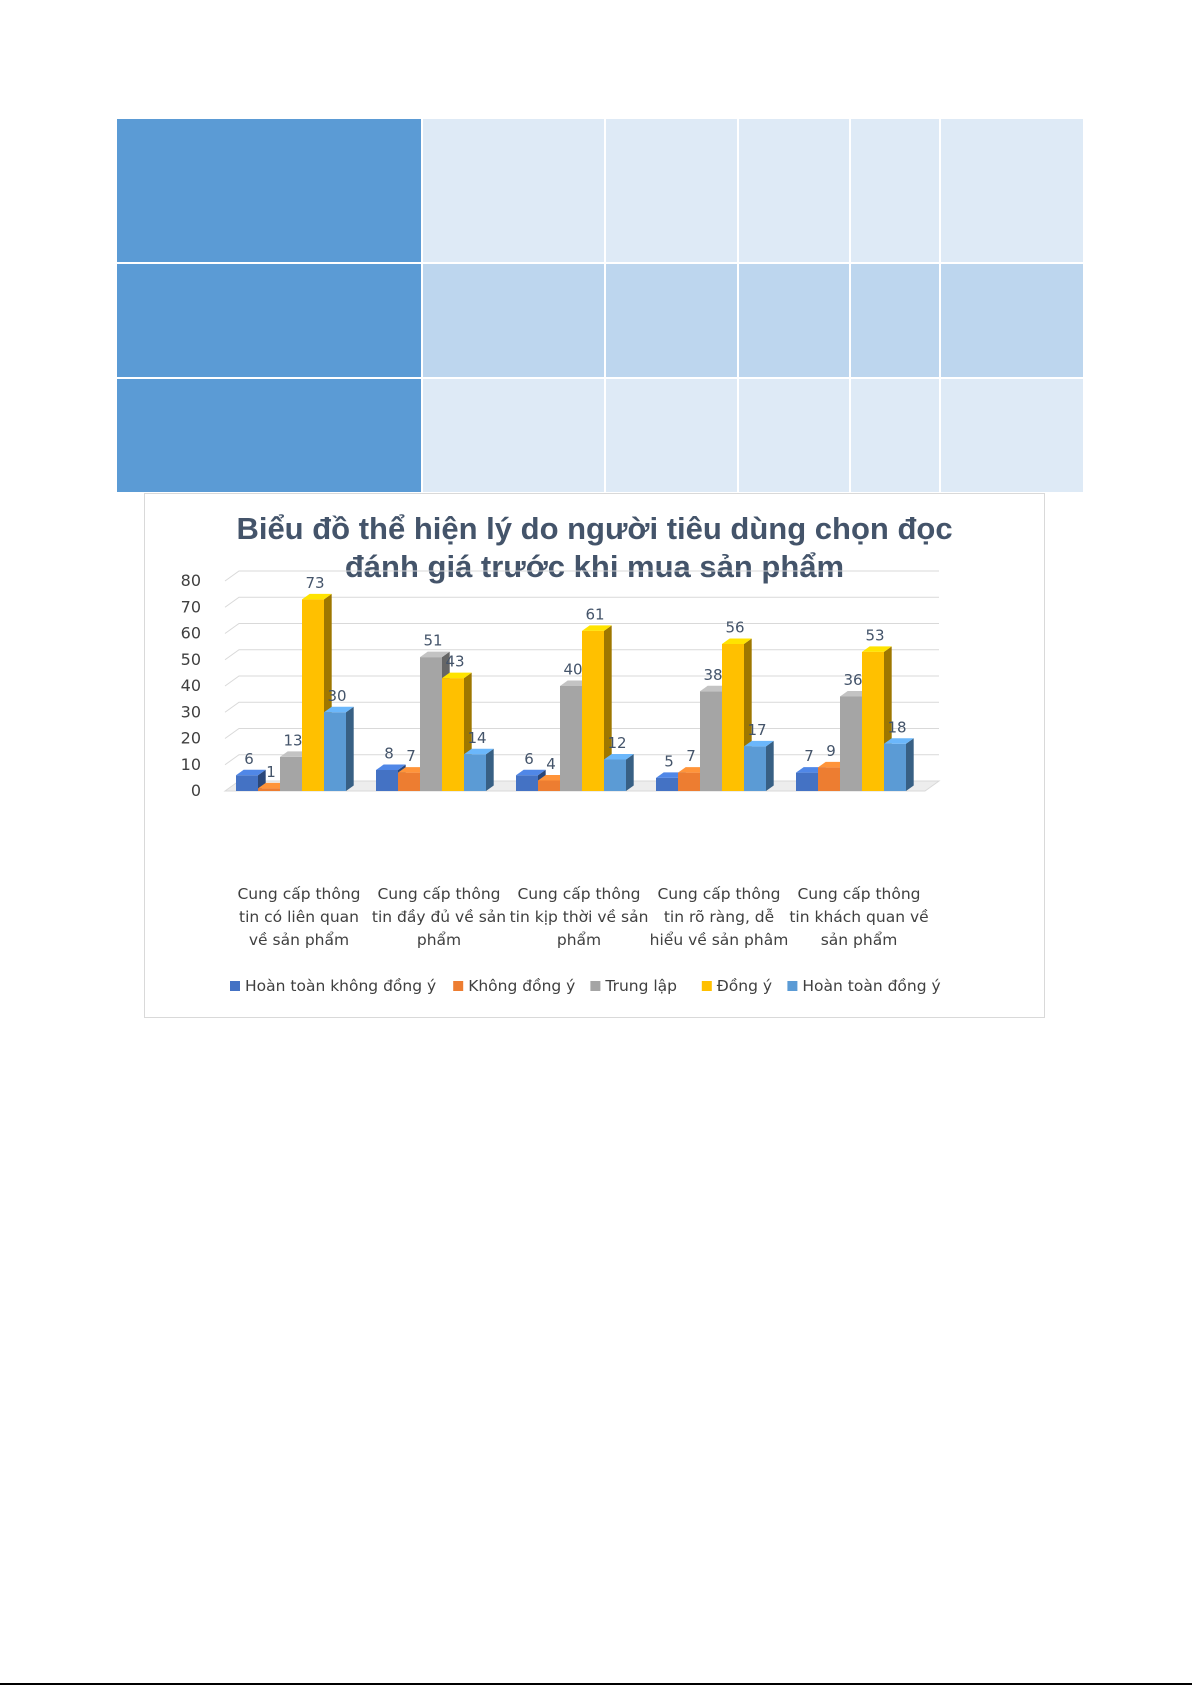 The image size is (1192, 1685). What do you see at coordinates (719, 940) in the screenshot?
I see `x-tick-label: hiểu về sản phâm` at bounding box center [719, 940].